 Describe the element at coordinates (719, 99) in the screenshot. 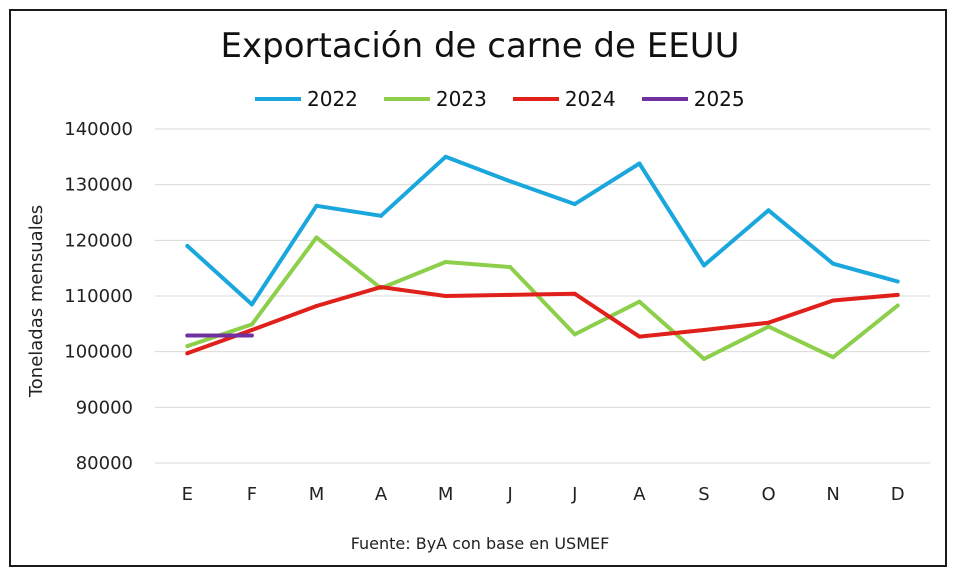

I see `legend-label-2025: 2025` at that location.